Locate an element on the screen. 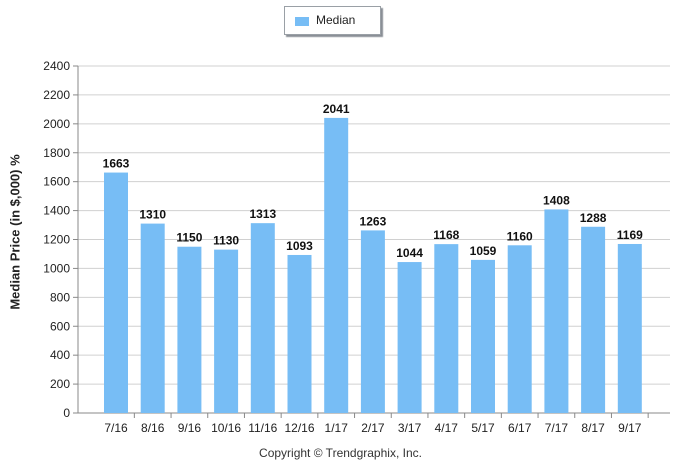 This screenshot has width=681, height=464. data-label: 1288 is located at coordinates (593, 218).